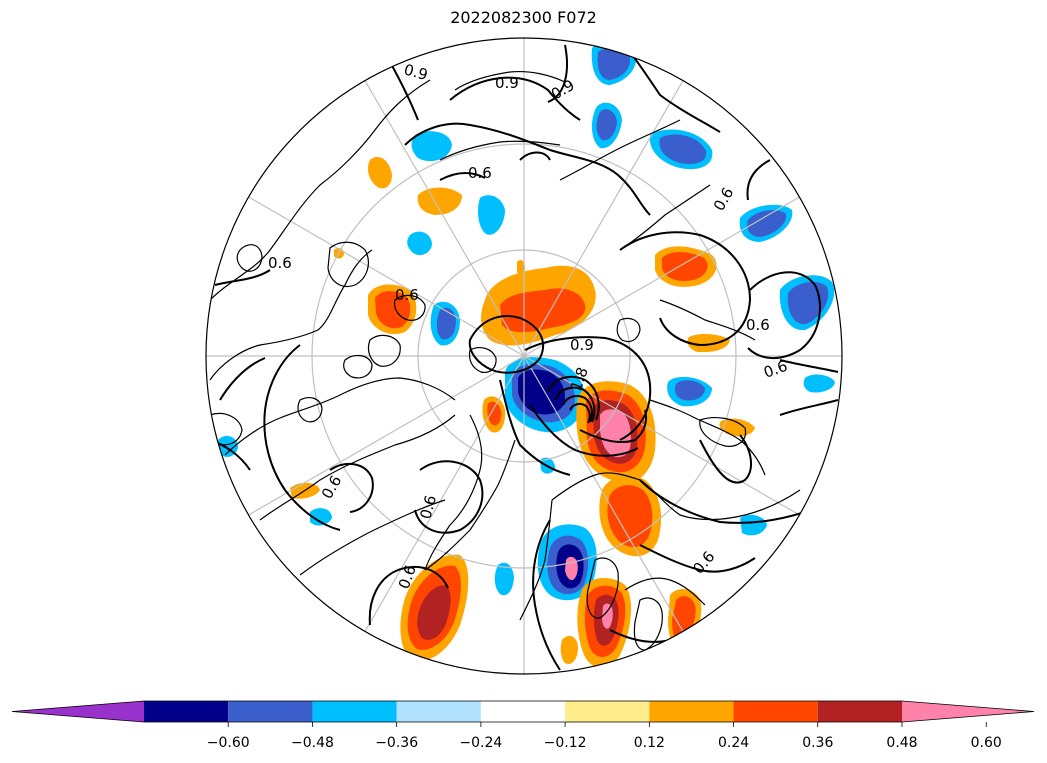  What do you see at coordinates (649, 743) in the screenshot?
I see `colorbar-tick-label: 0.12` at bounding box center [649, 743].